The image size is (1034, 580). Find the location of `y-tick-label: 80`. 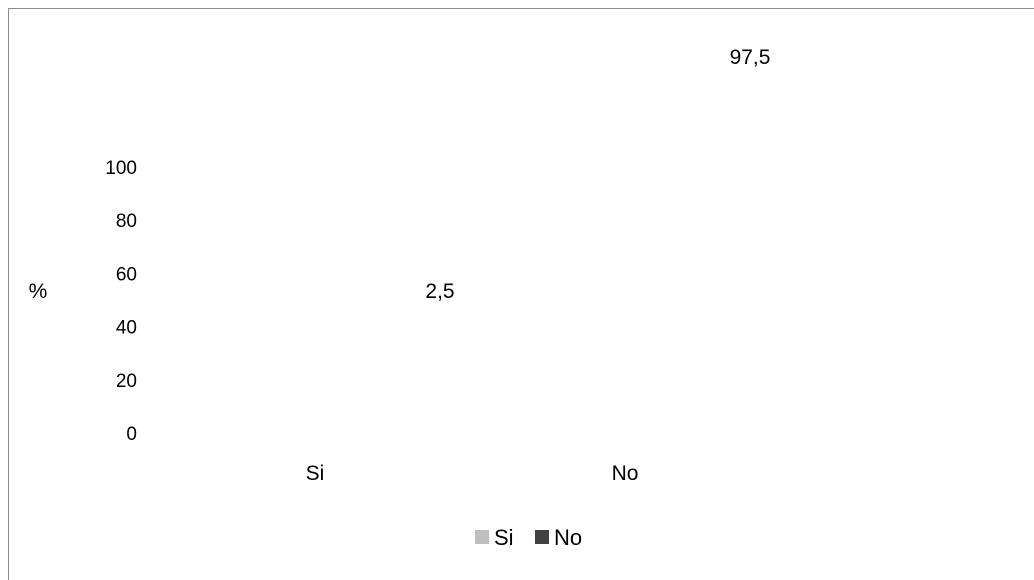

y-tick-label: 80 is located at coordinates (126, 221).